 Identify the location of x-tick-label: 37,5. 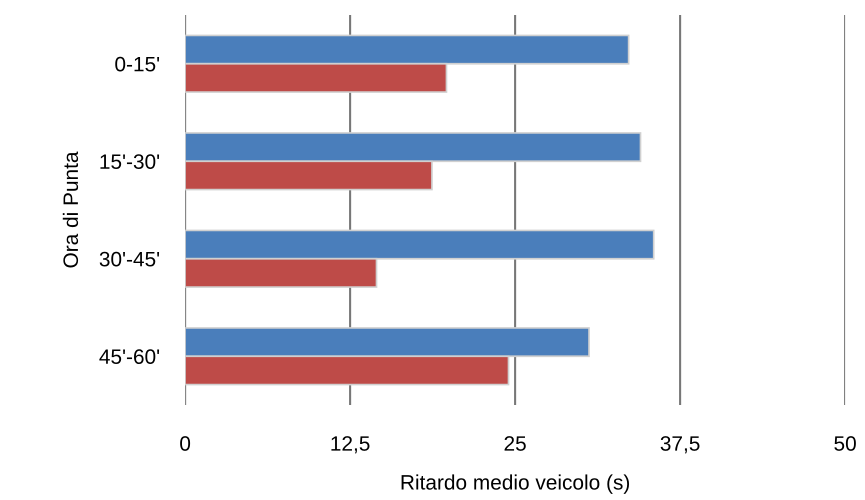
(680, 445).